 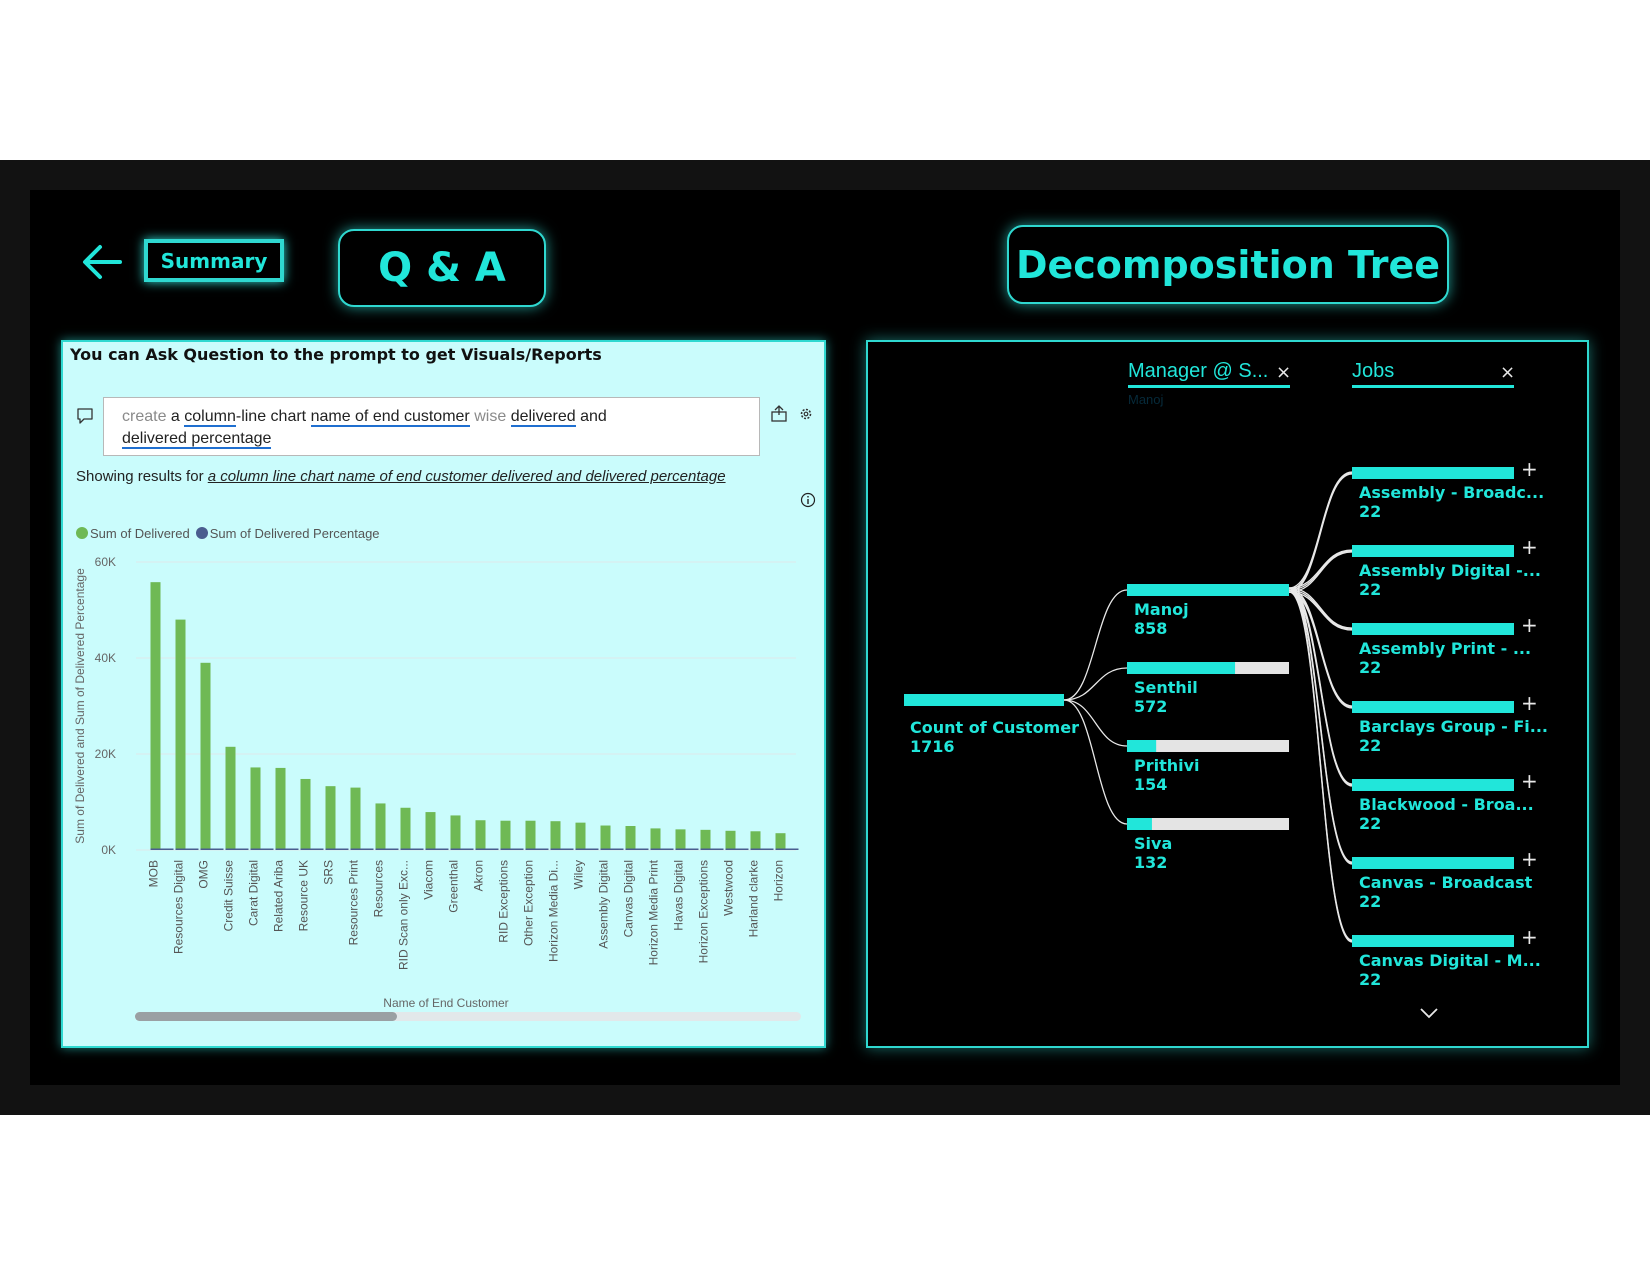 I want to click on job-node-label: Canvas - Broadcast, so click(x=1446, y=882).